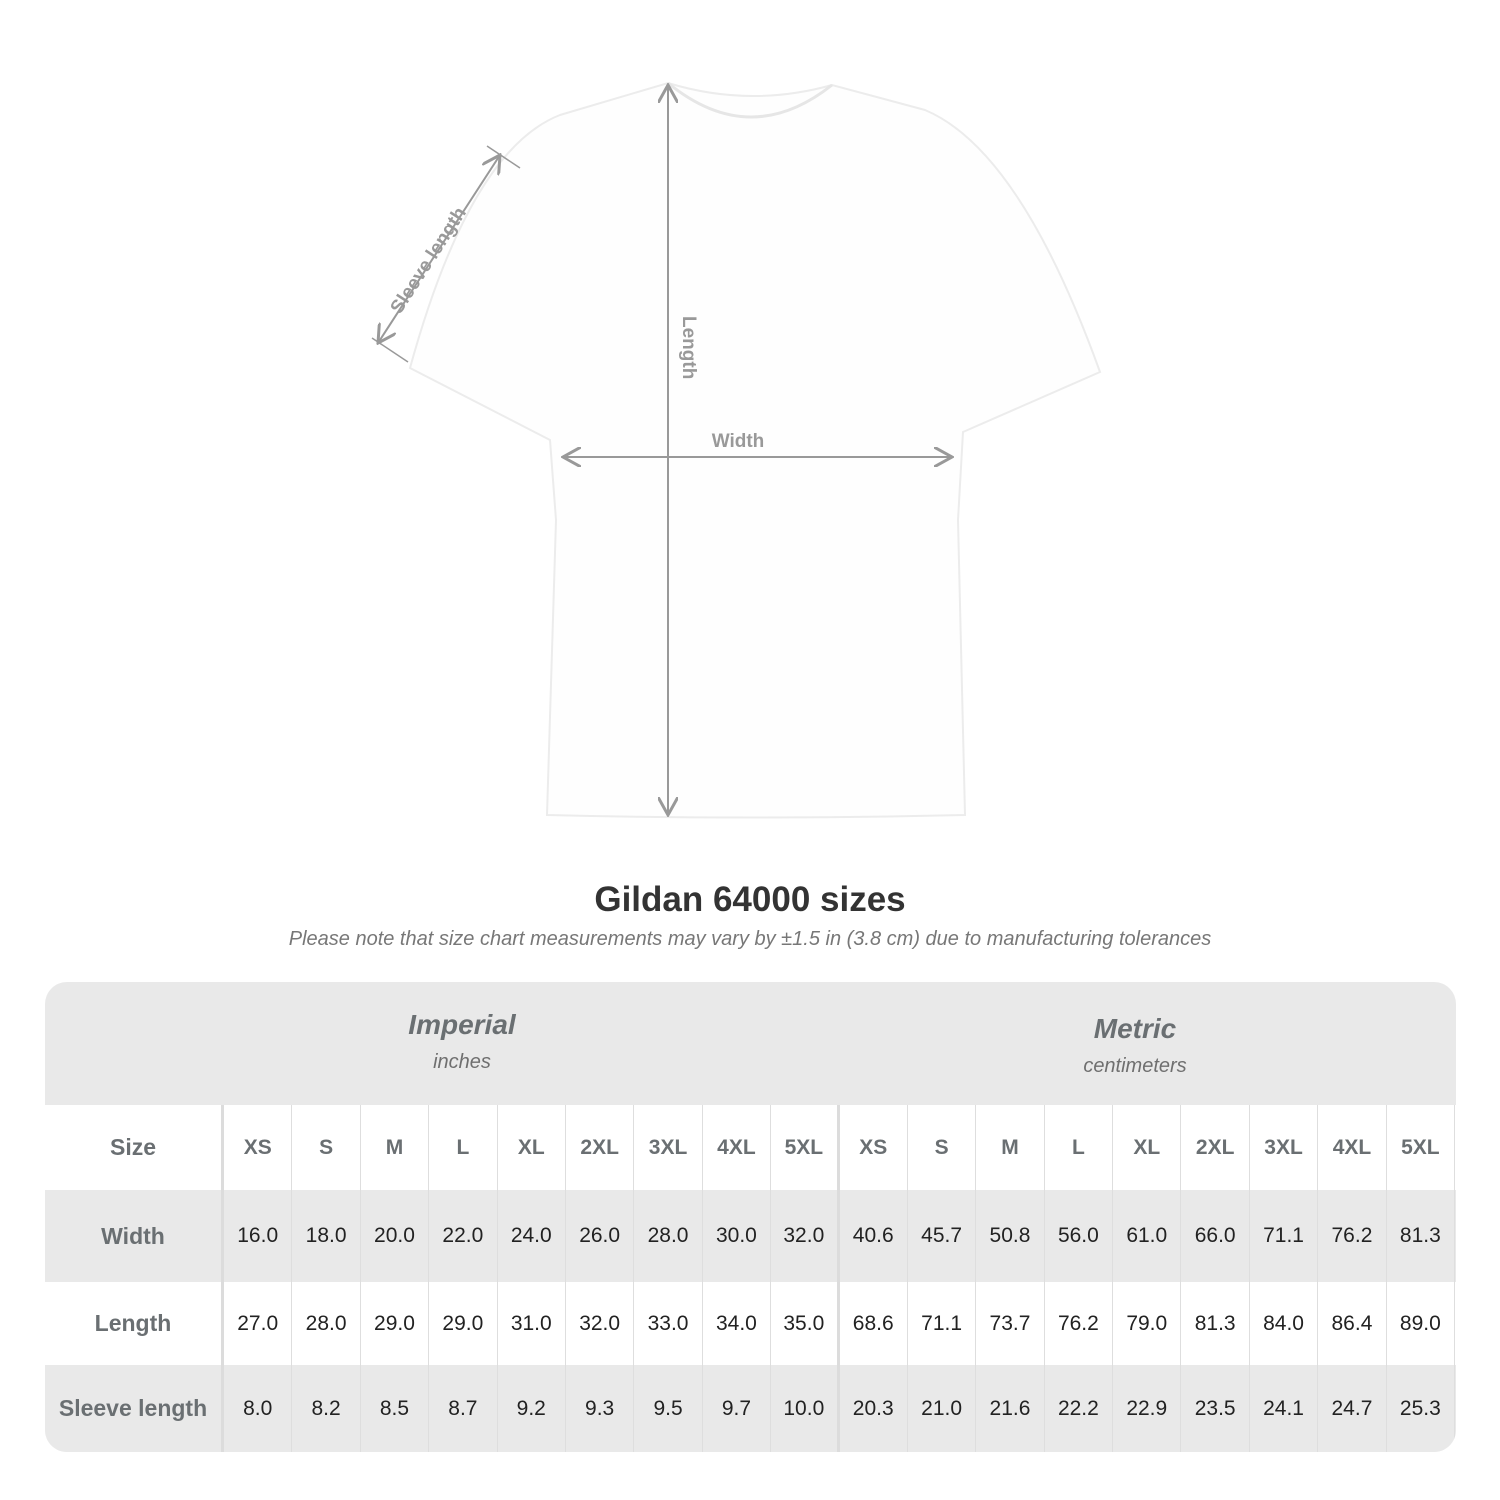 The image size is (1500, 1500). What do you see at coordinates (1079, 1236) in the screenshot?
I see `metric-value-cell: 56.0` at bounding box center [1079, 1236].